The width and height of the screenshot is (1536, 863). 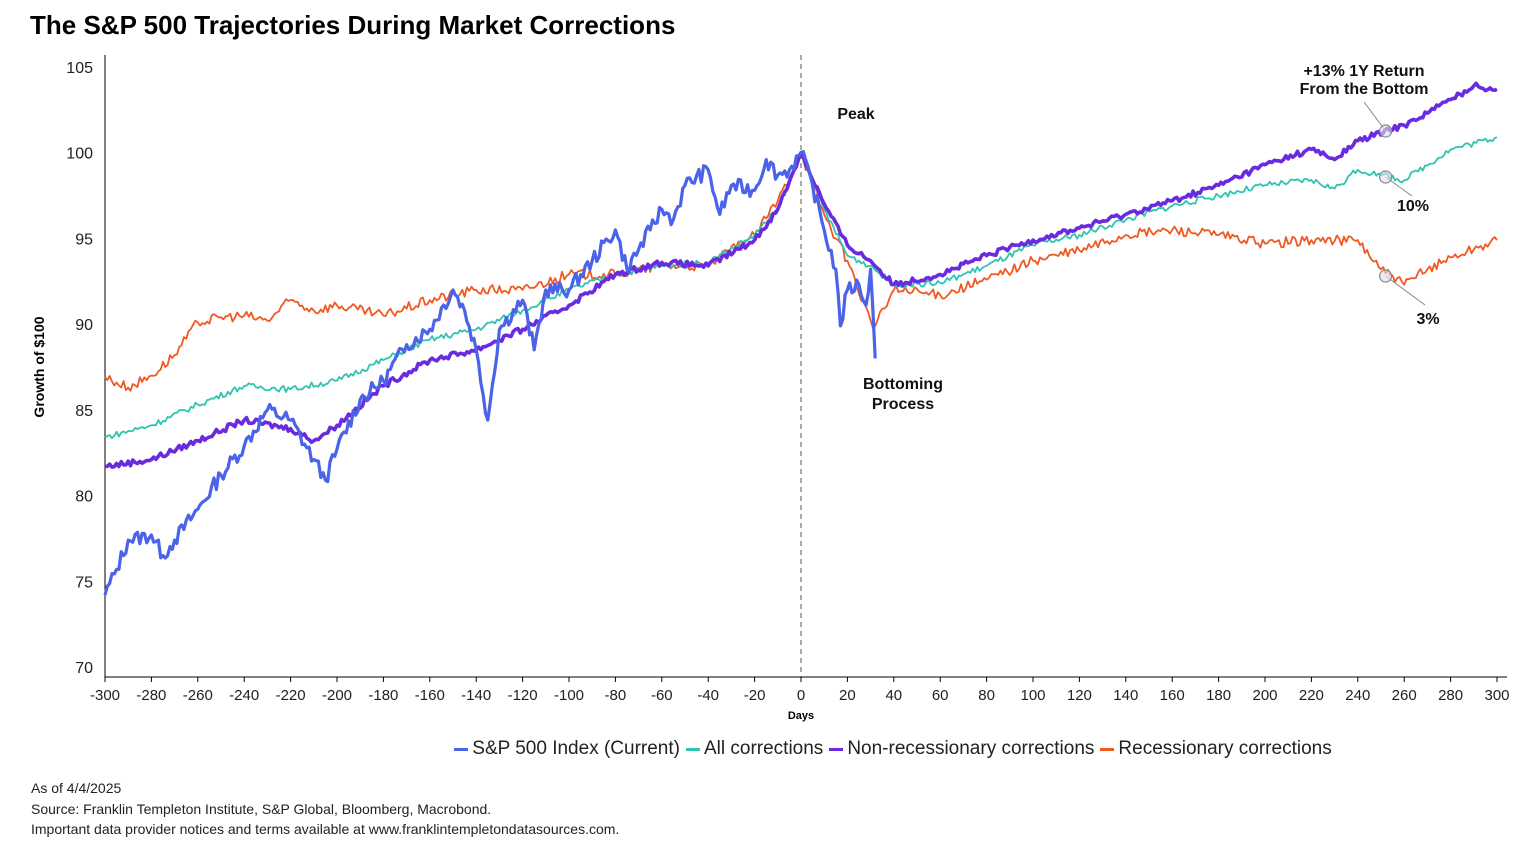 What do you see at coordinates (1311, 695) in the screenshot?
I see `x-tick-label: 220` at bounding box center [1311, 695].